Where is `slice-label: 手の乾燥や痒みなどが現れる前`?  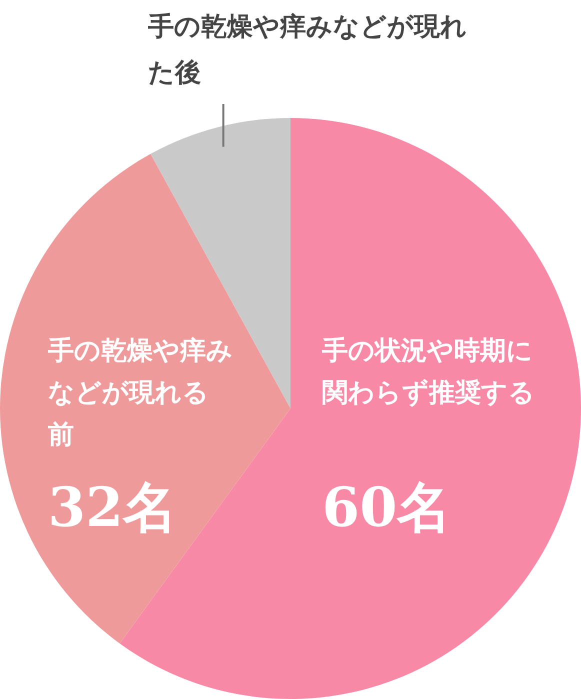
slice-label: 手の乾燥や痒みなどが現れる前 is located at coordinates (140, 393).